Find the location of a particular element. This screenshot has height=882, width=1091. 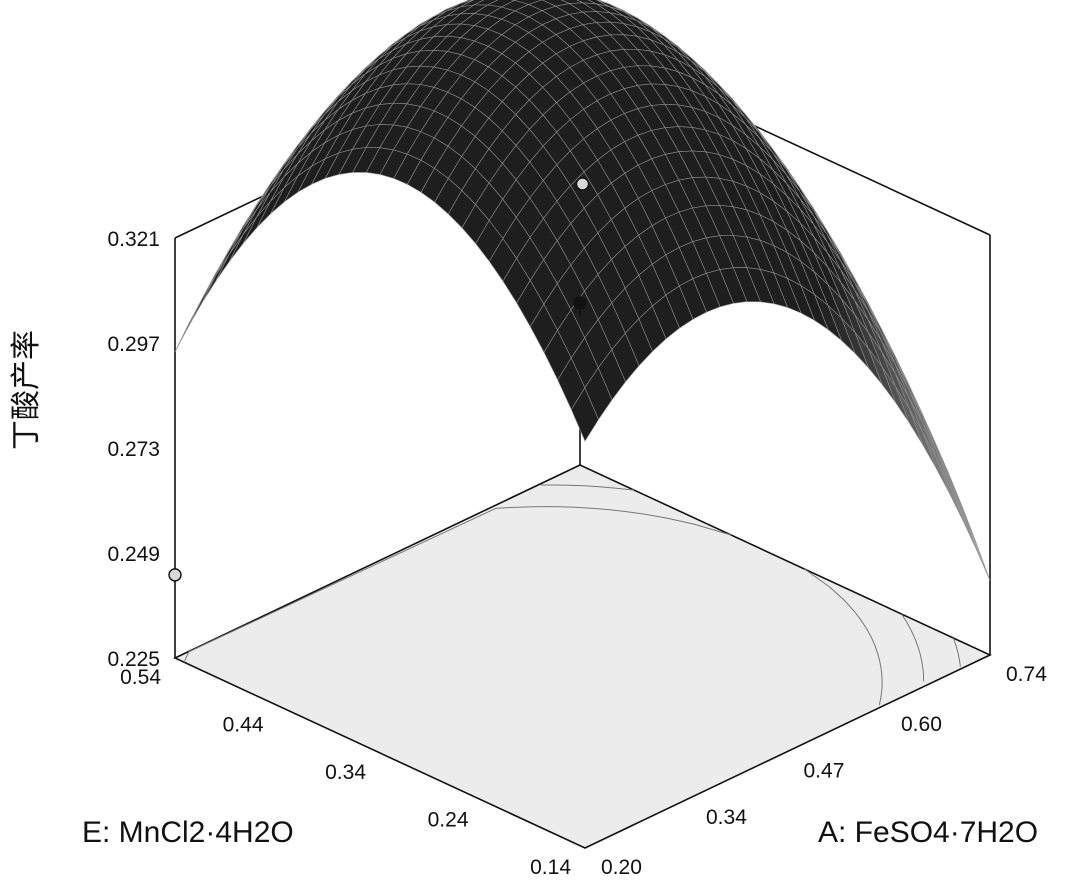

y-tick-label: 0.54 is located at coordinates (140, 677).